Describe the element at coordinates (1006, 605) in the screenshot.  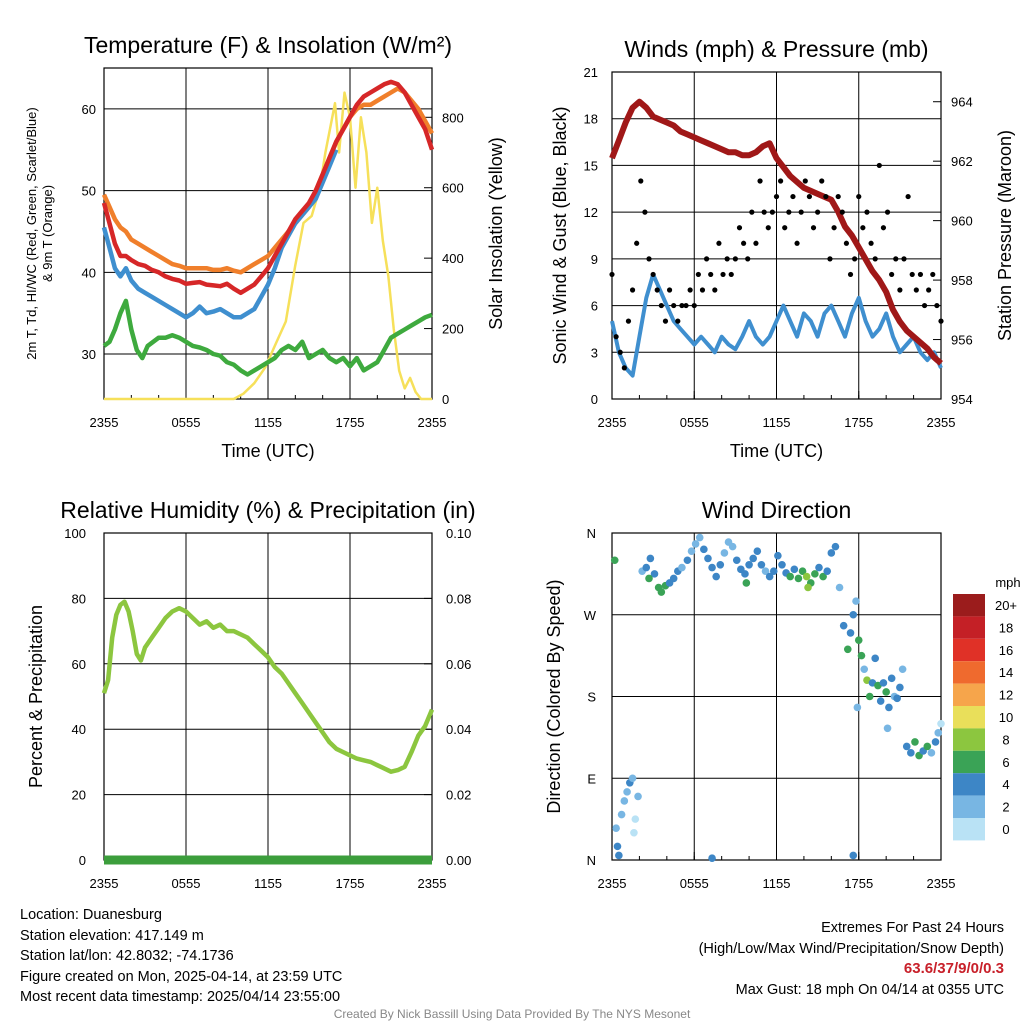
I see `colorbar-label: 20+` at that location.